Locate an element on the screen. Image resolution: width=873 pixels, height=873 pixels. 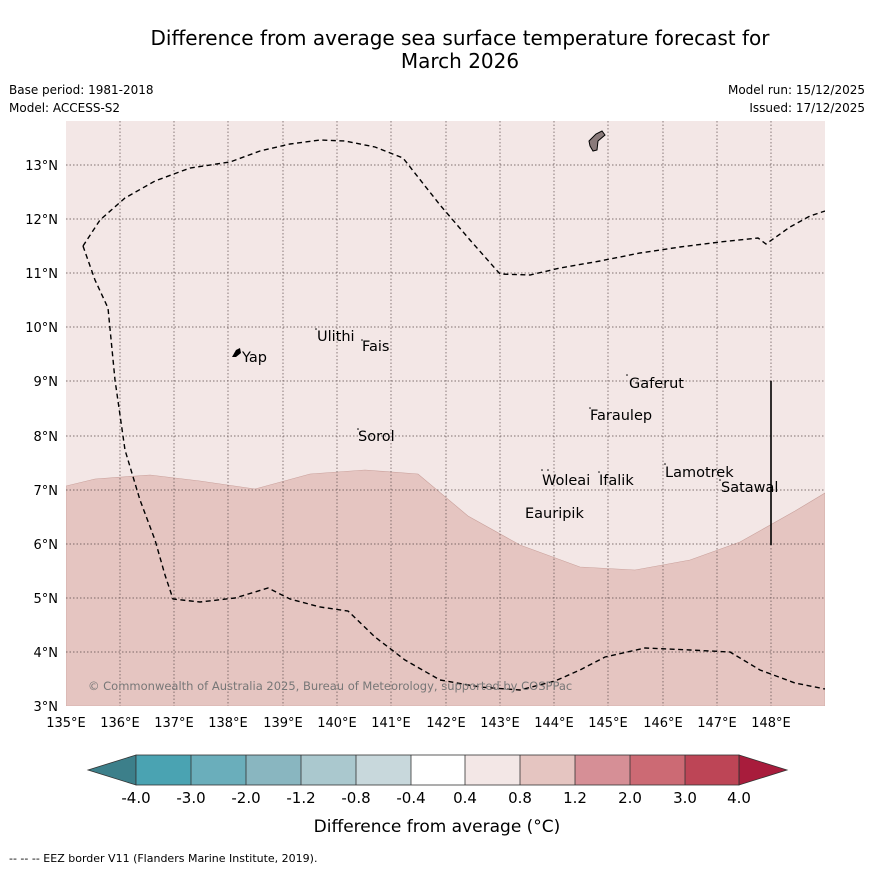
lat-label: 12°N is located at coordinates (41, 220).